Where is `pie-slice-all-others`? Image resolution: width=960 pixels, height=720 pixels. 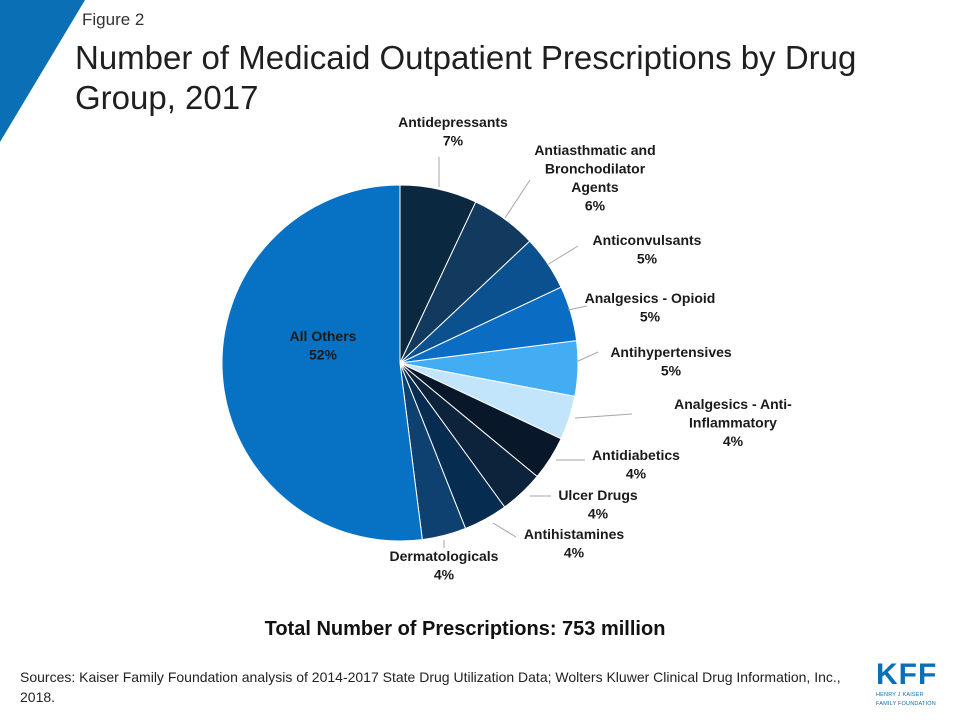
pie-slice-all-others is located at coordinates (322, 363).